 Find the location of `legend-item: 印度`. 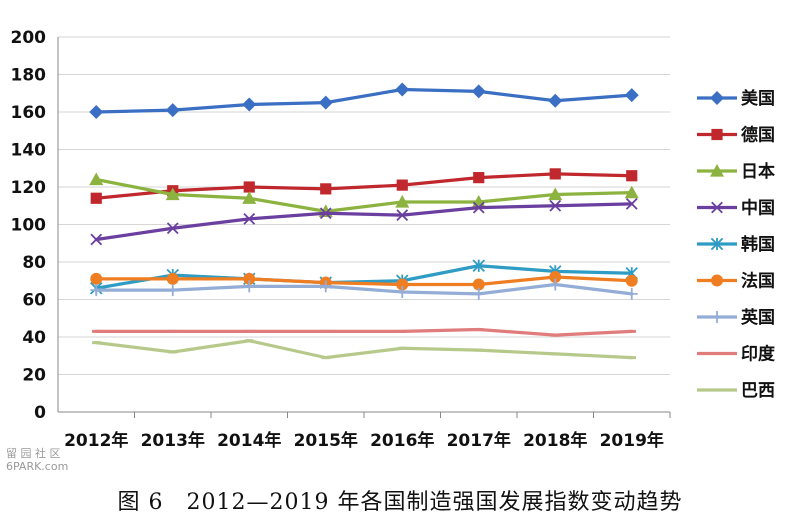

legend-item: 印度 is located at coordinates (736, 354).